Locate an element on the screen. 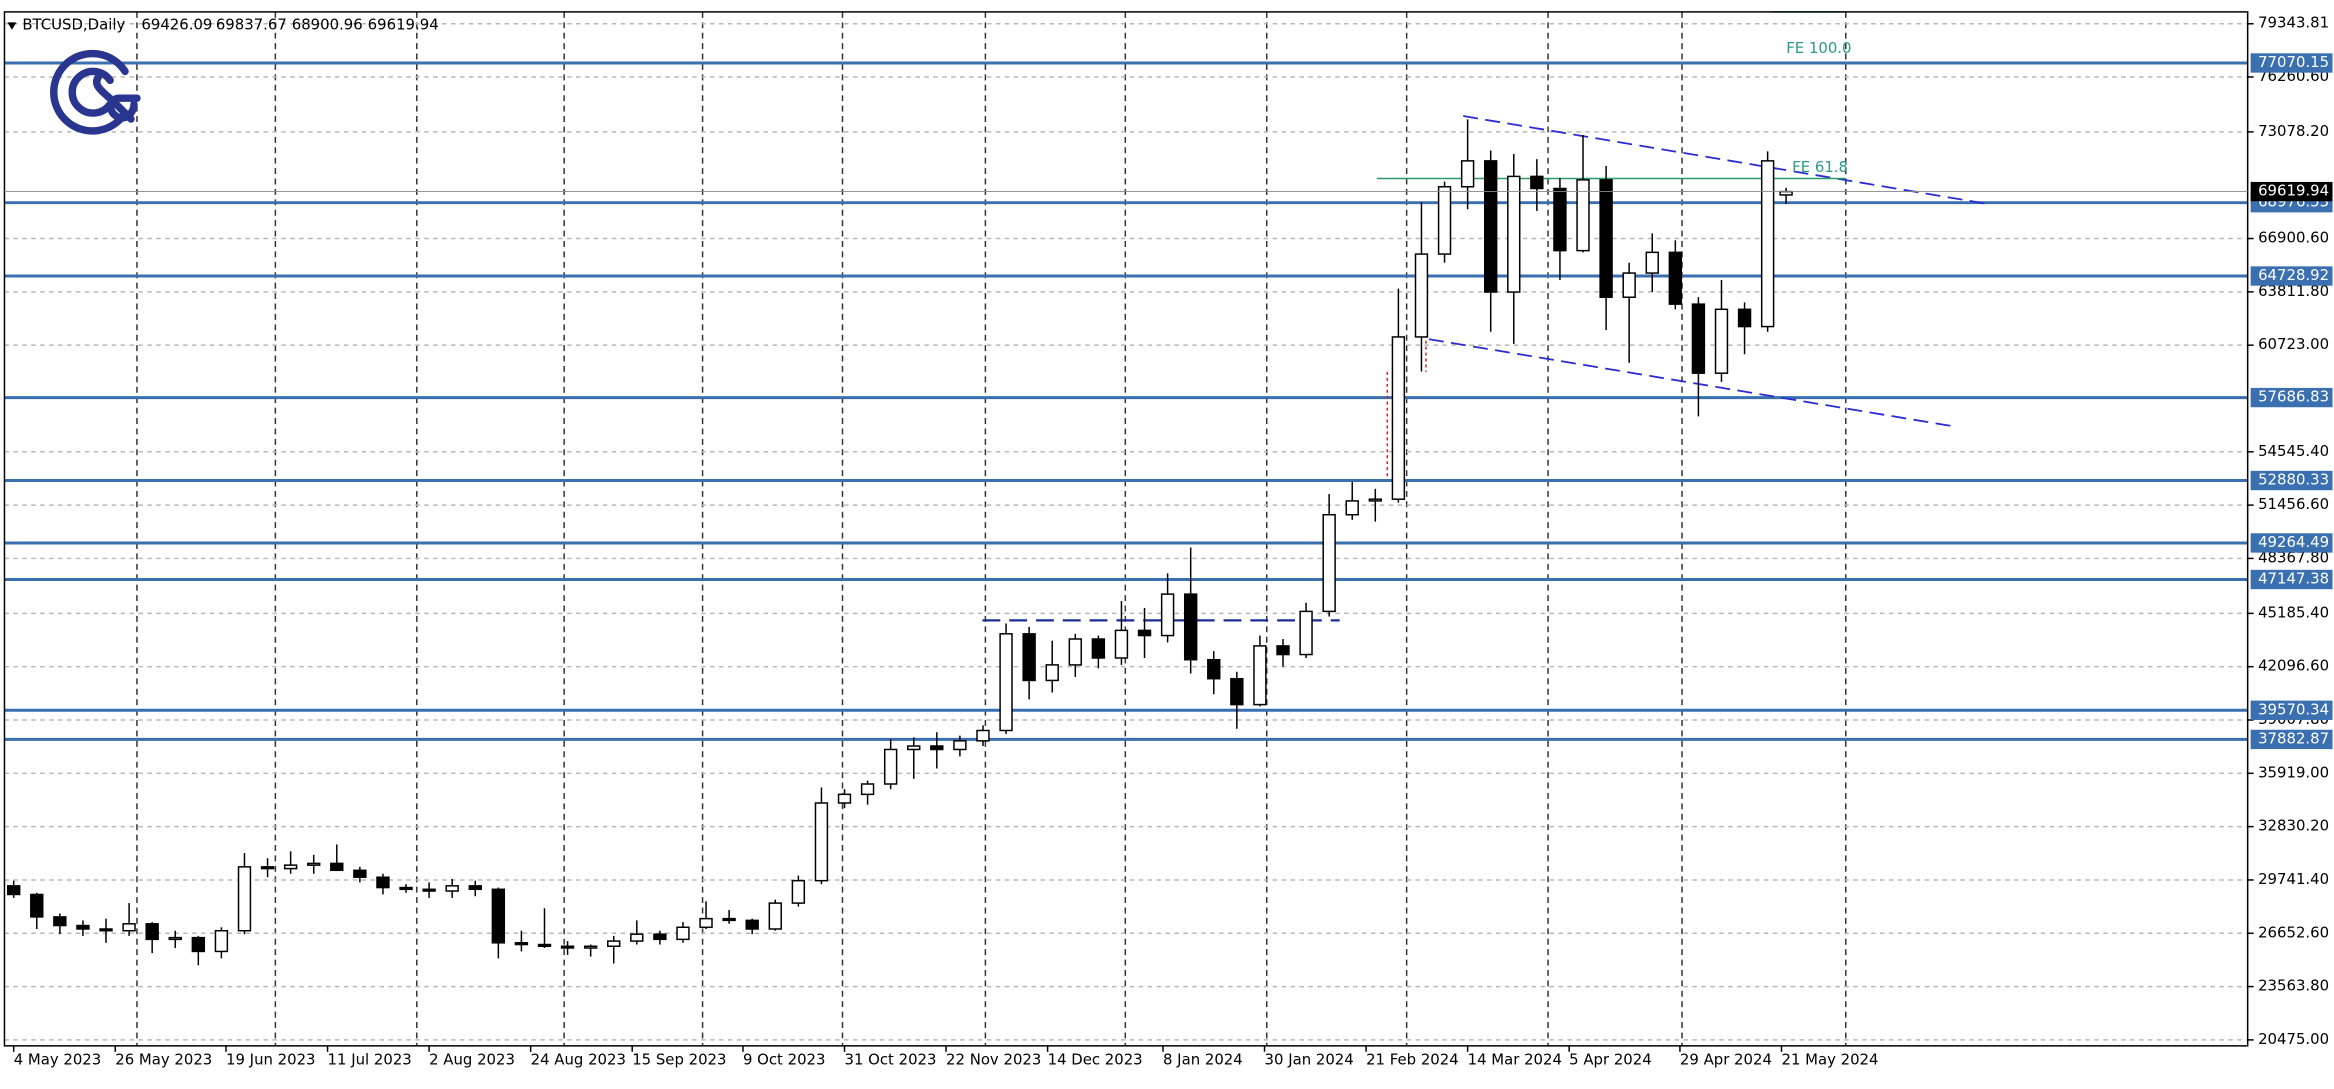 The height and width of the screenshot is (1089, 2334). y-tick-label: 23563.80 is located at coordinates (2293, 986).